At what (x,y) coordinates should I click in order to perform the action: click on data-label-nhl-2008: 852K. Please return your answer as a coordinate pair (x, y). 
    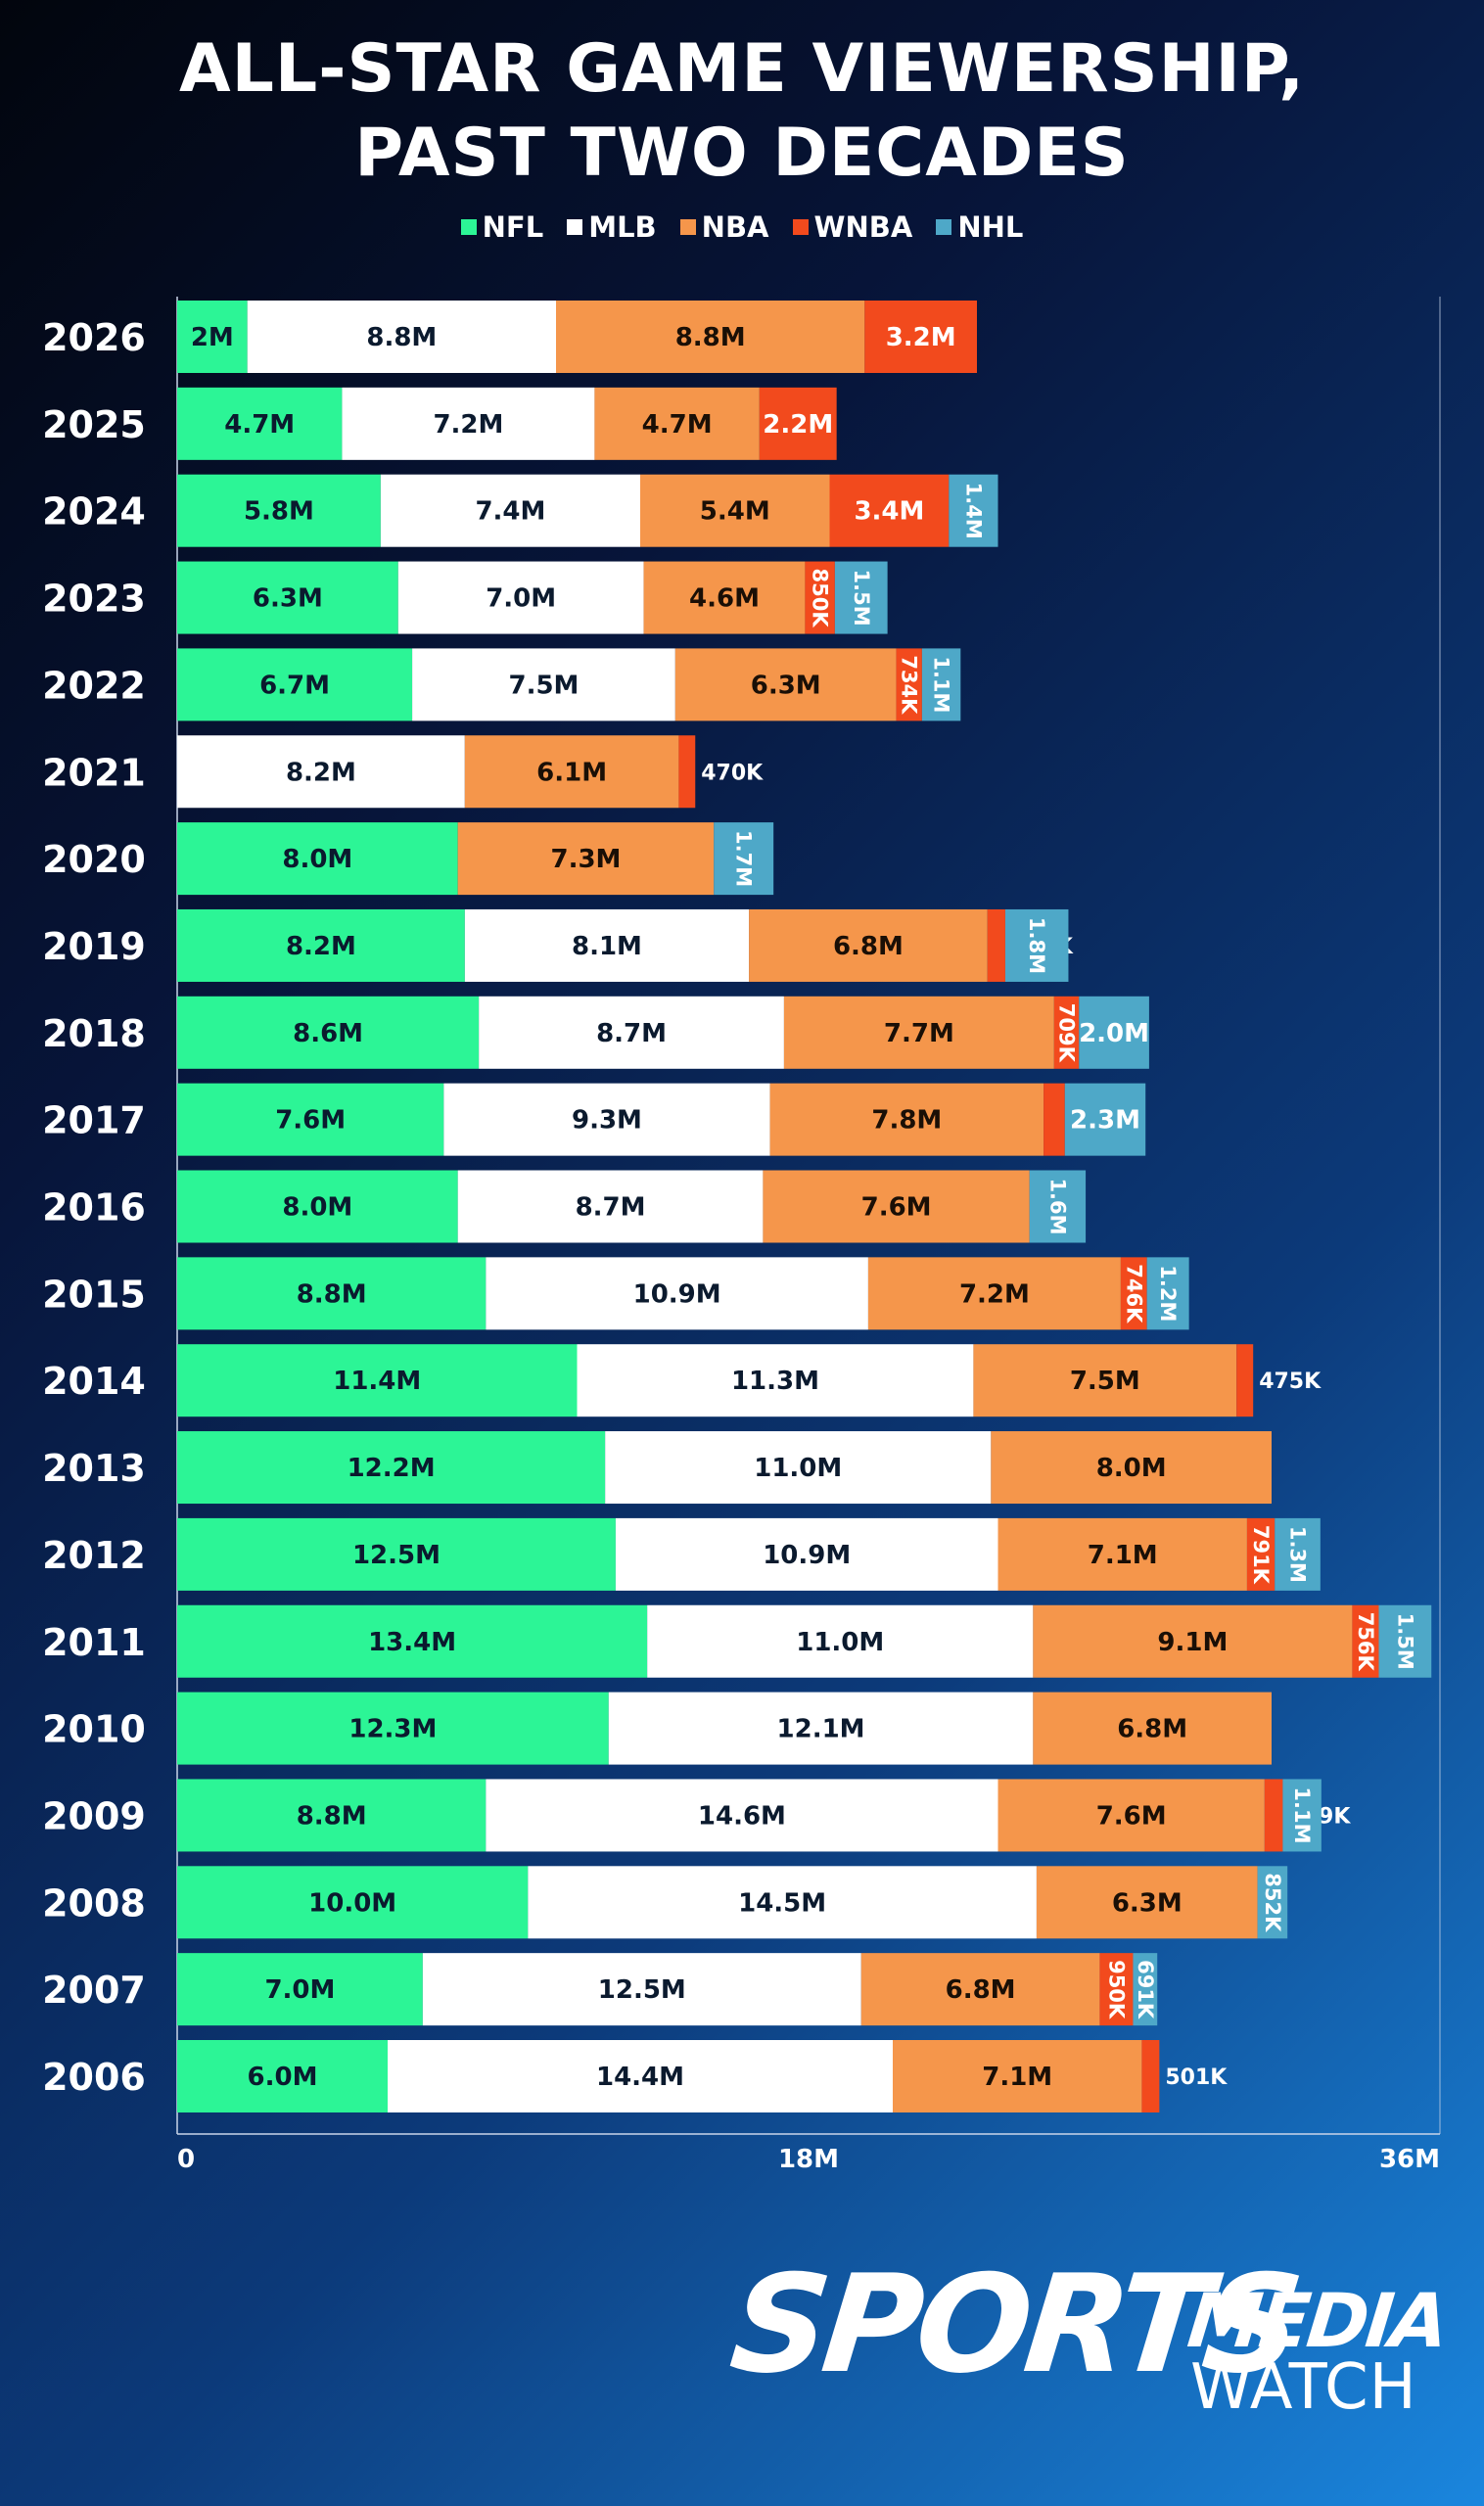
    Looking at the image, I should click on (1272, 1902).